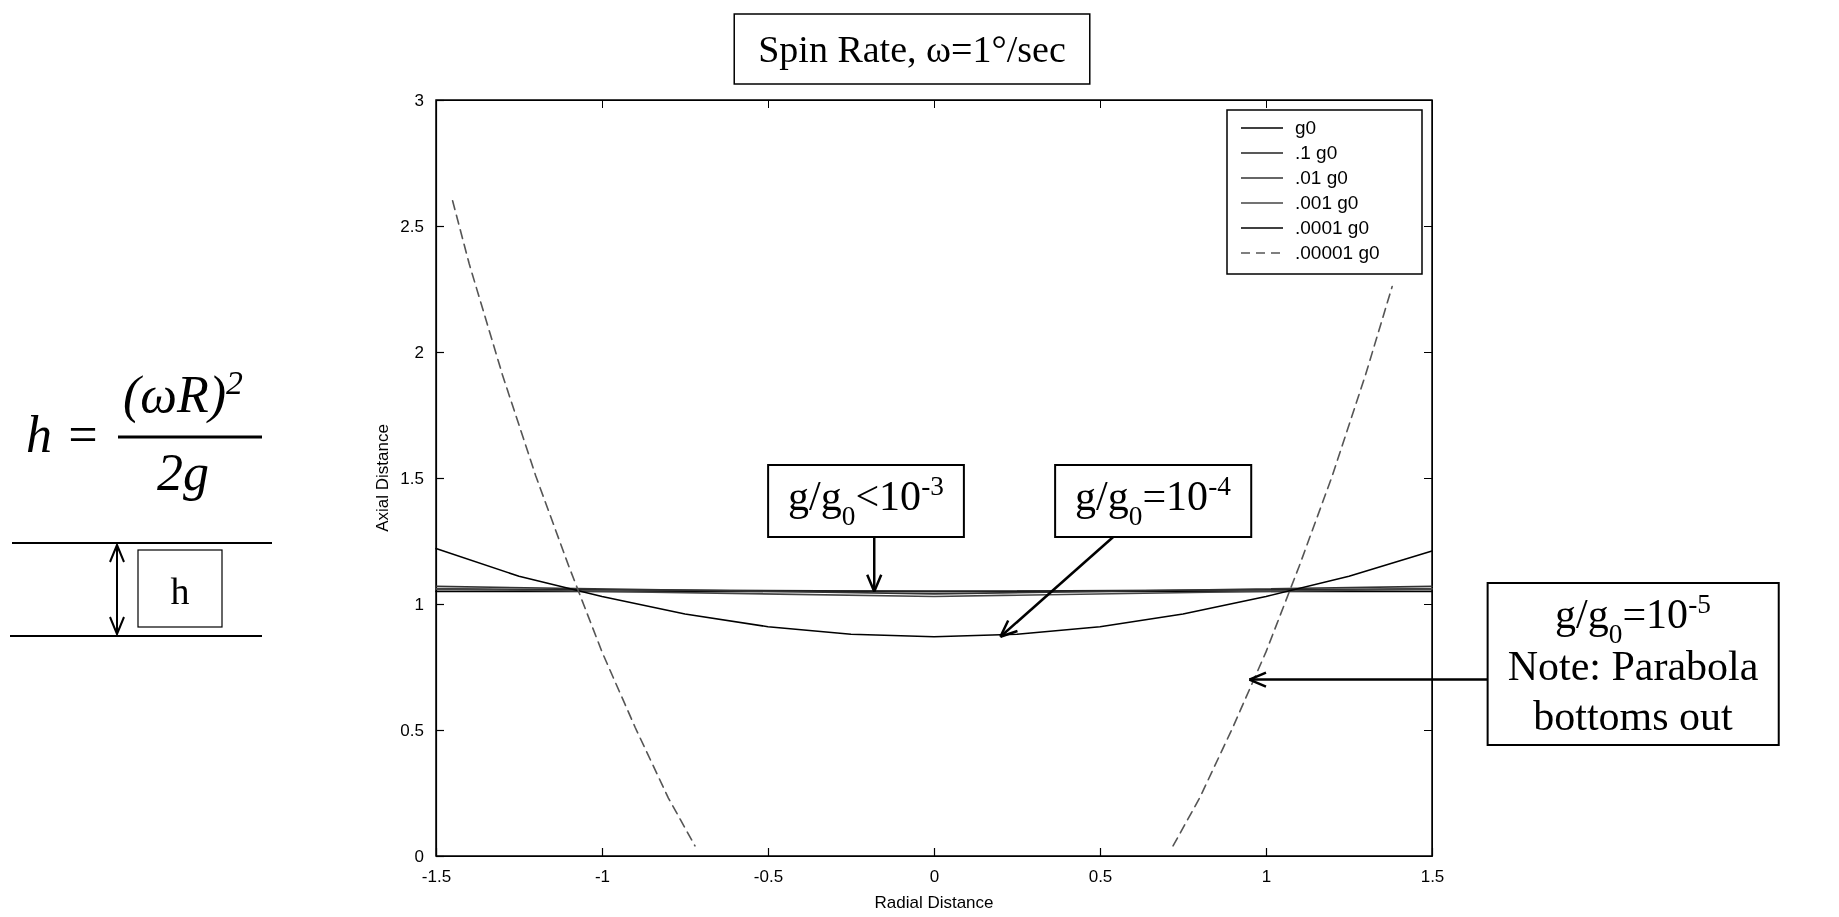 This screenshot has height=917, width=1839. Describe the element at coordinates (382, 478) in the screenshot. I see `y-axis-title: Axial Distance` at that location.